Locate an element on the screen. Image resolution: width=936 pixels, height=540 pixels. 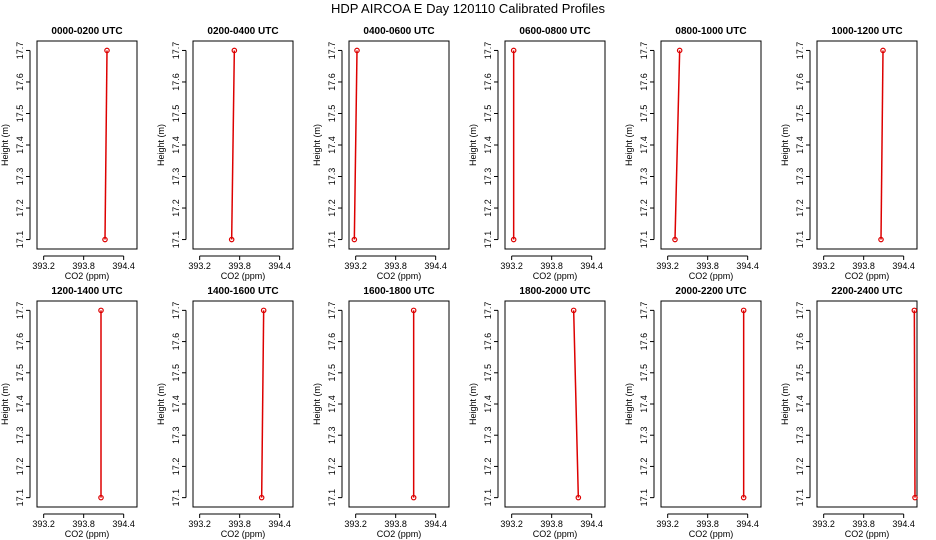
panel-title: 0400-0600 UTC is located at coordinates (398, 31).